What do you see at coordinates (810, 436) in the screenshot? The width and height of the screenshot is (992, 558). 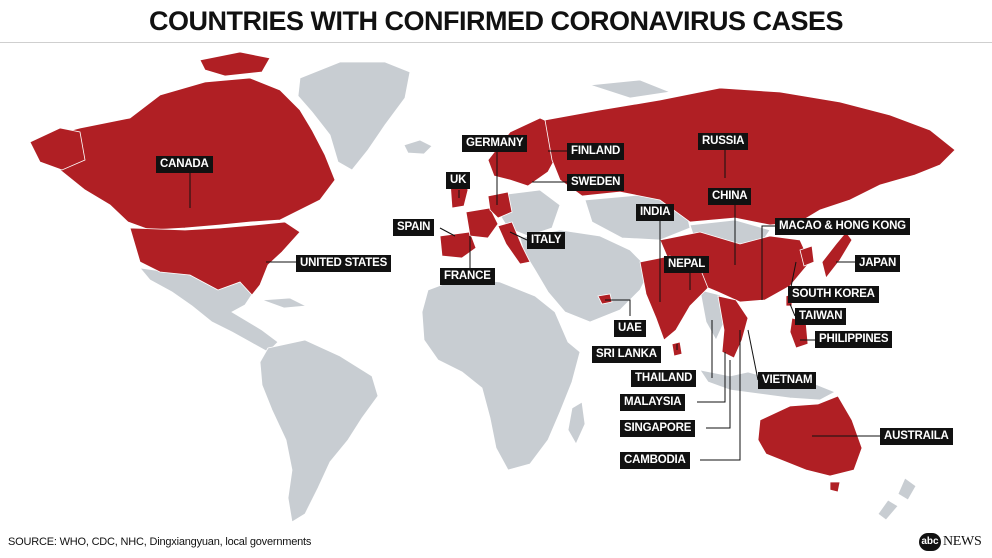 I see `australia` at bounding box center [810, 436].